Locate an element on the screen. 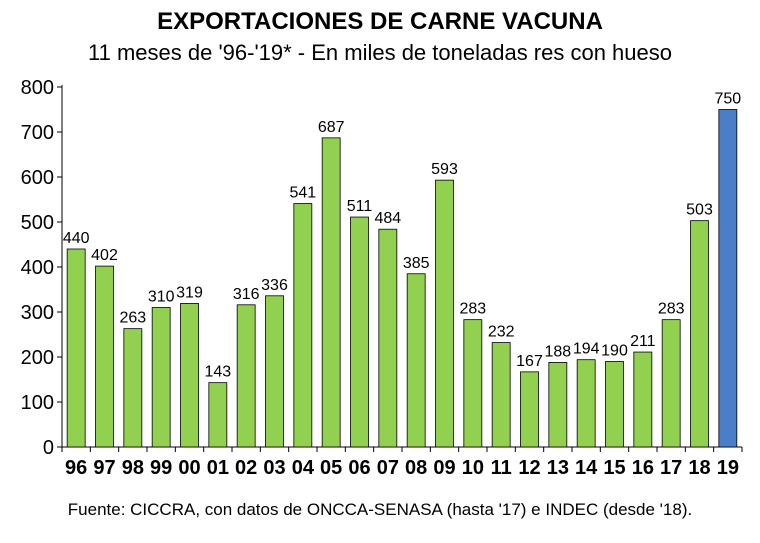  chart-title: EXPORTACIONES DE CARNE VACUNA is located at coordinates (380, 21).